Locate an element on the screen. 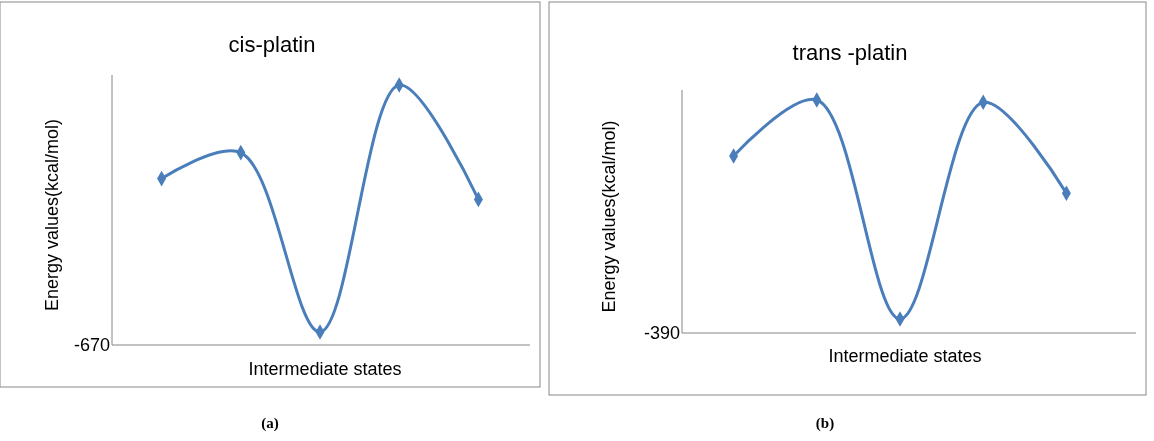  chart-title: cis-platin is located at coordinates (272, 44).